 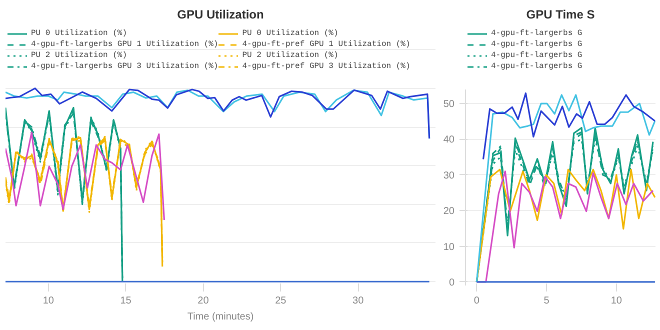 I want to click on x-tick-label: 15, so click(x=126, y=301).